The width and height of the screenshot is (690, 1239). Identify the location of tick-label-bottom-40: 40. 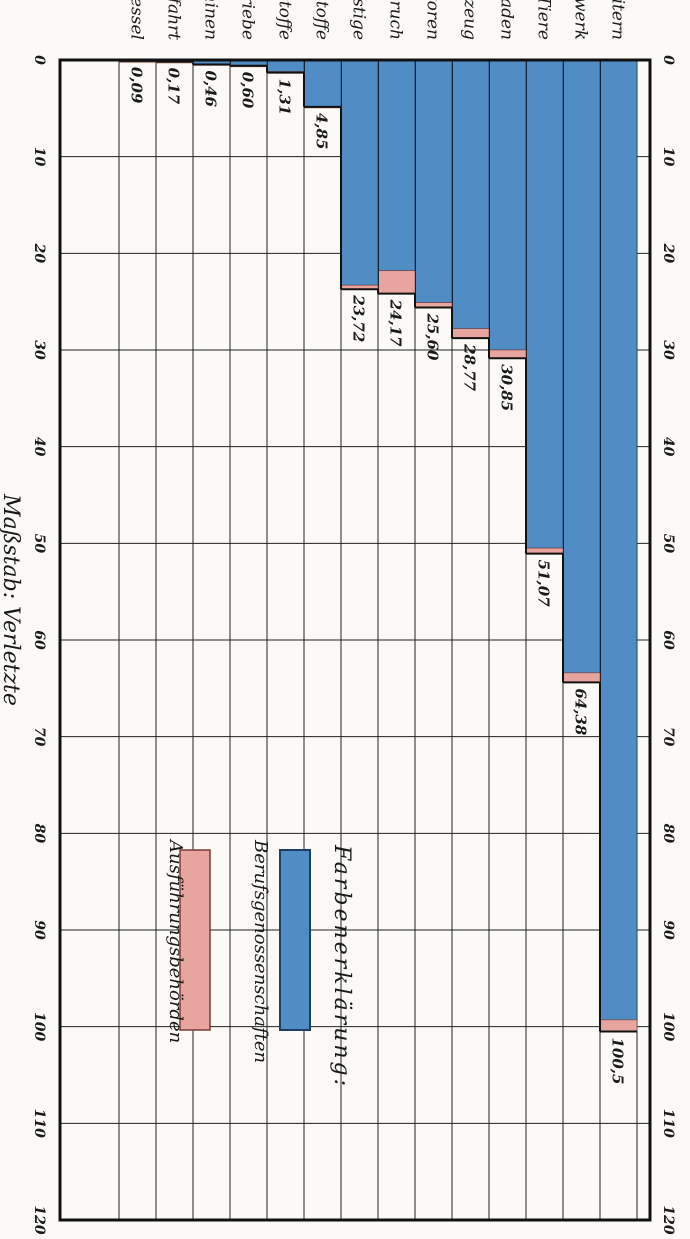
(39, 447).